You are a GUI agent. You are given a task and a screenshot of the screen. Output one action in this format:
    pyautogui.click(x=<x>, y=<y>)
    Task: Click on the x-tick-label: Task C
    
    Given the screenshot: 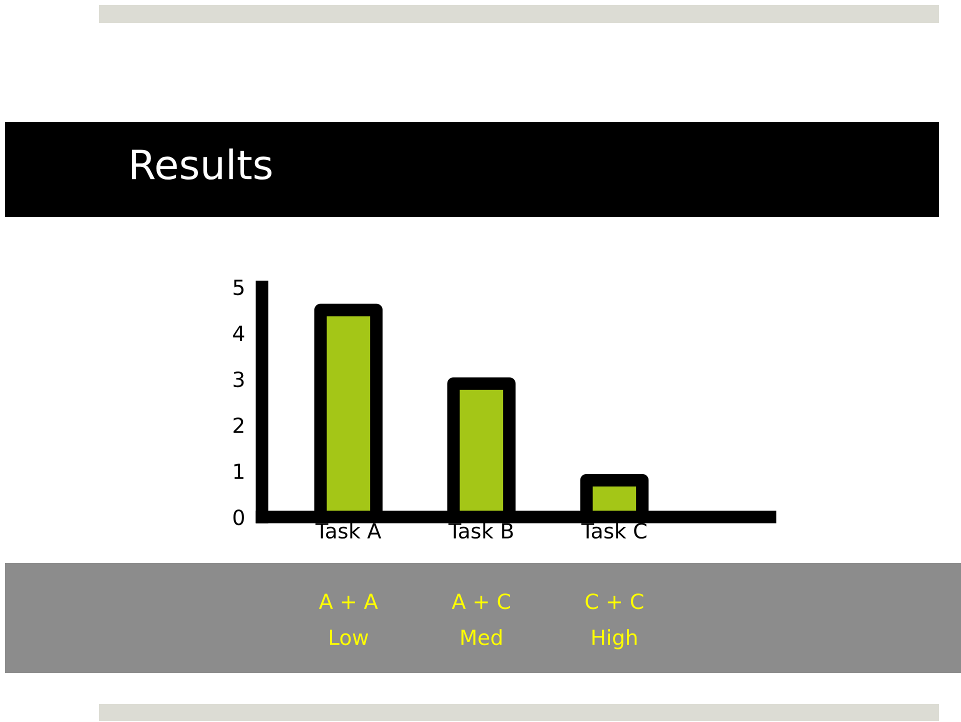 What is the action you would take?
    pyautogui.click(x=613, y=530)
    